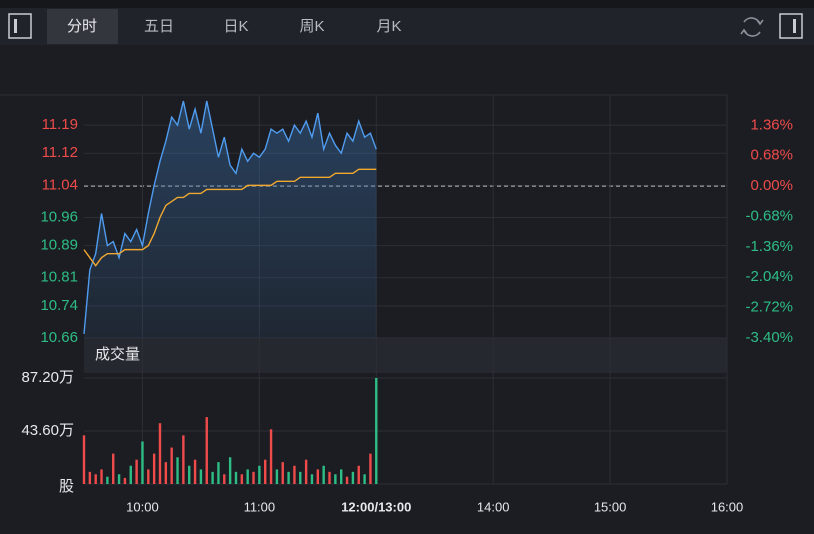  What do you see at coordinates (47, 377) in the screenshot?
I see `volume-tick-label: 87.20万` at bounding box center [47, 377].